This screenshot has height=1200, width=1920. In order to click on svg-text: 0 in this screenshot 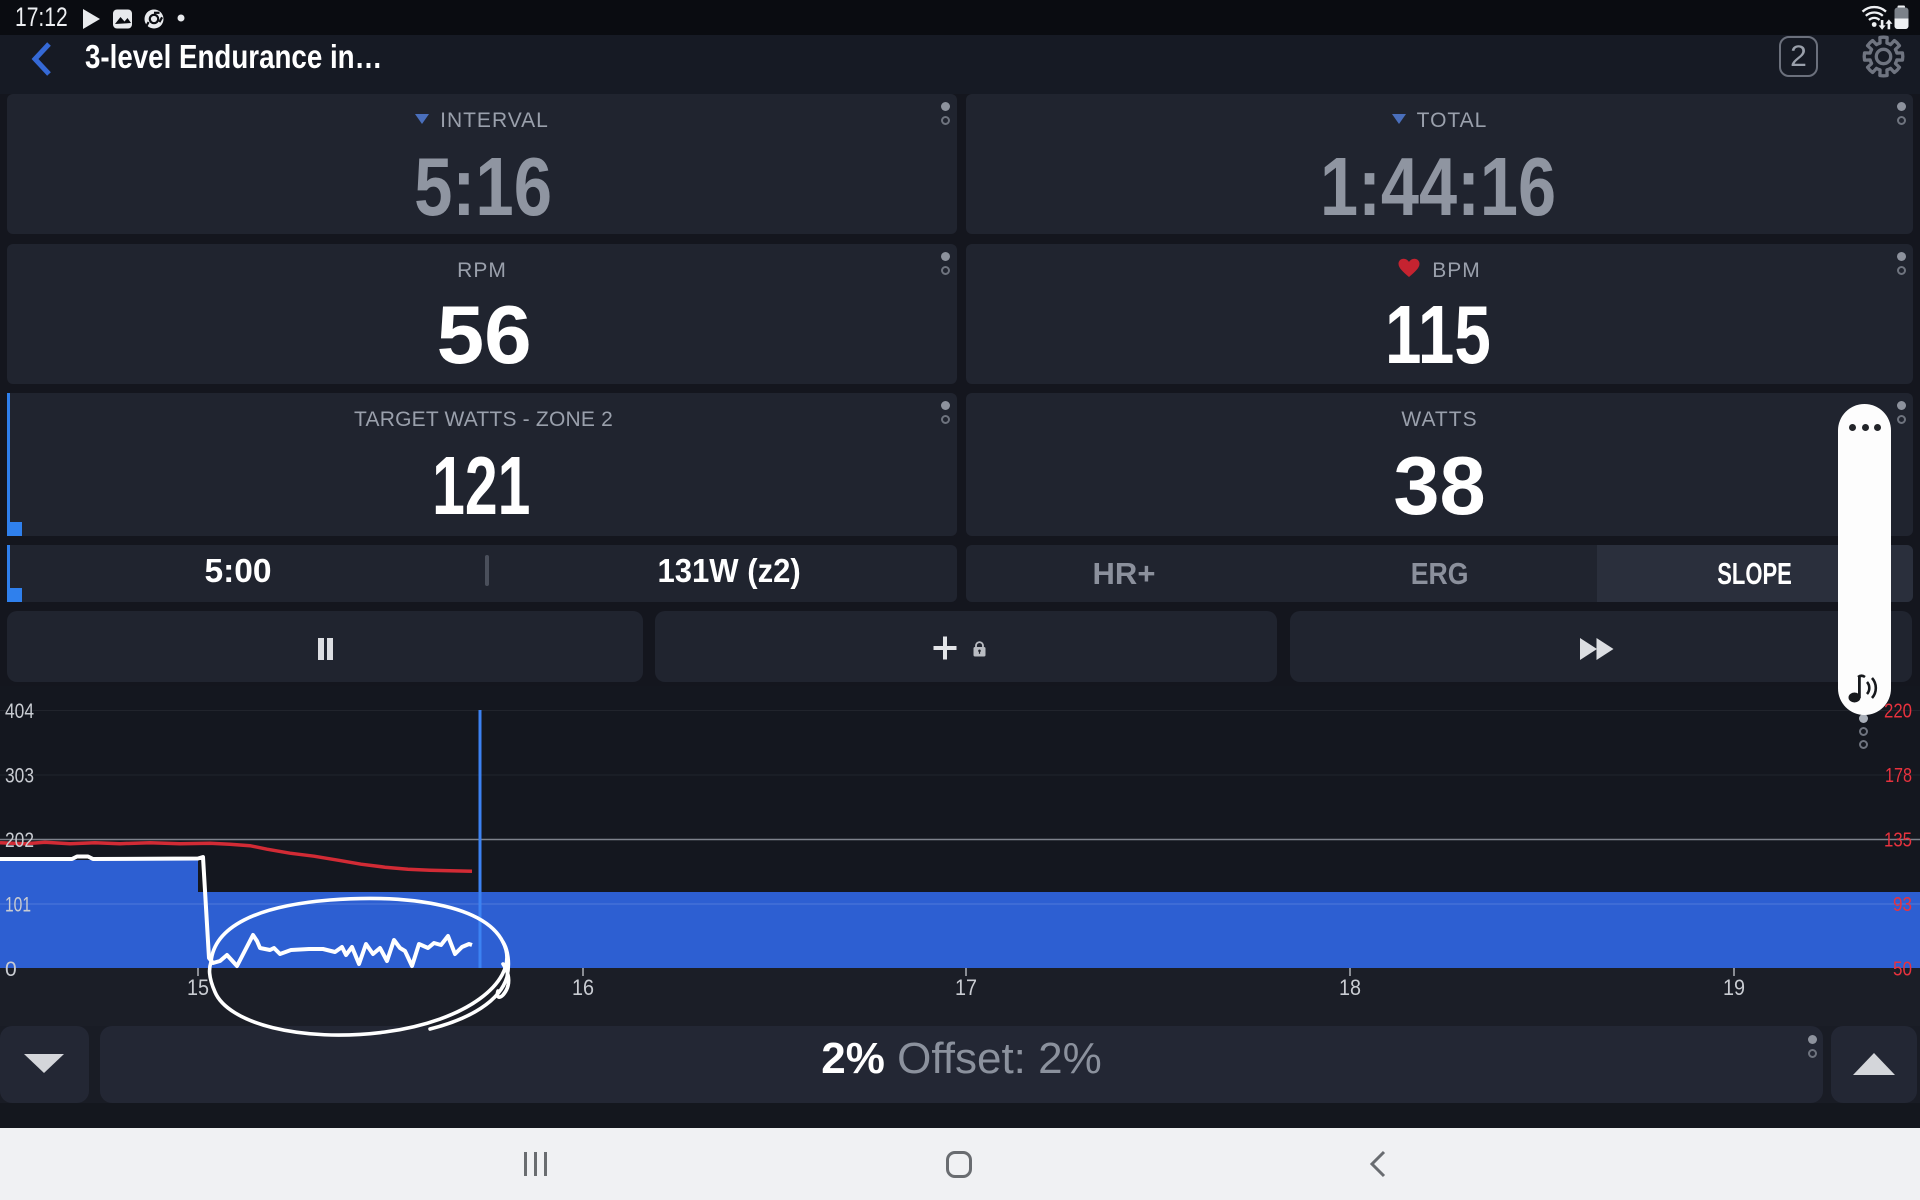, I will do `click(11, 969)`.